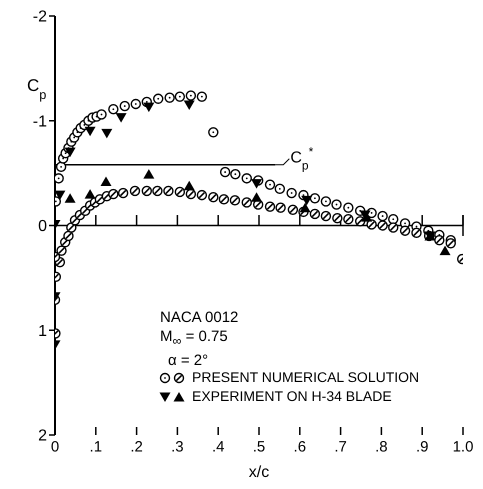 Image resolution: width=483 pixels, height=489 pixels. Describe the element at coordinates (199, 317) in the screenshot. I see `annotation: NACA 0012` at that location.